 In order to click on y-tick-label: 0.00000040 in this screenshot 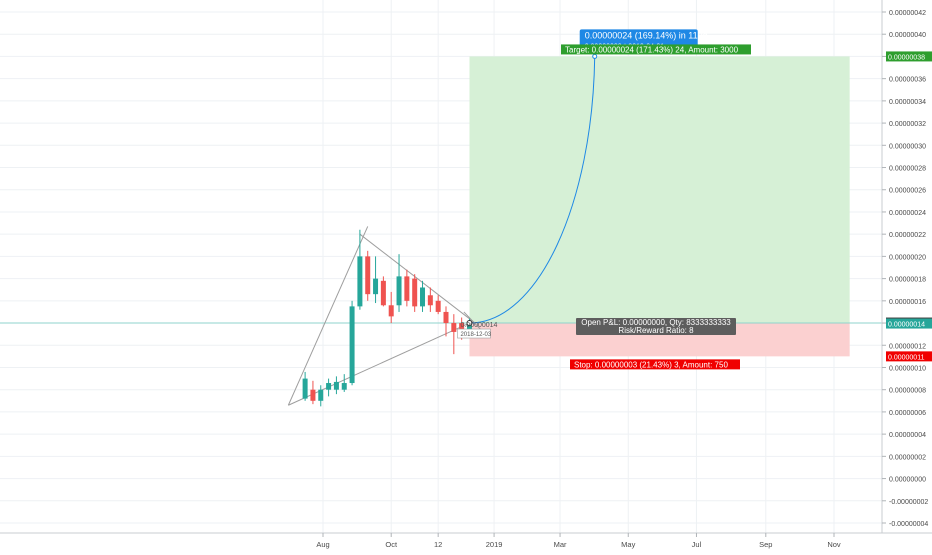, I will do `click(907, 35)`.